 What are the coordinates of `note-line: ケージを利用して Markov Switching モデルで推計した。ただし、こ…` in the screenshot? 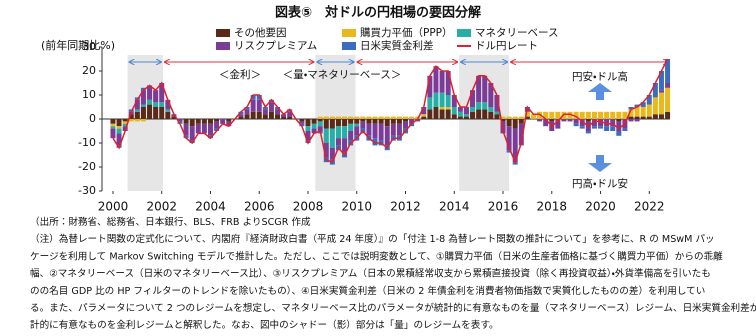 It's located at (376, 256).